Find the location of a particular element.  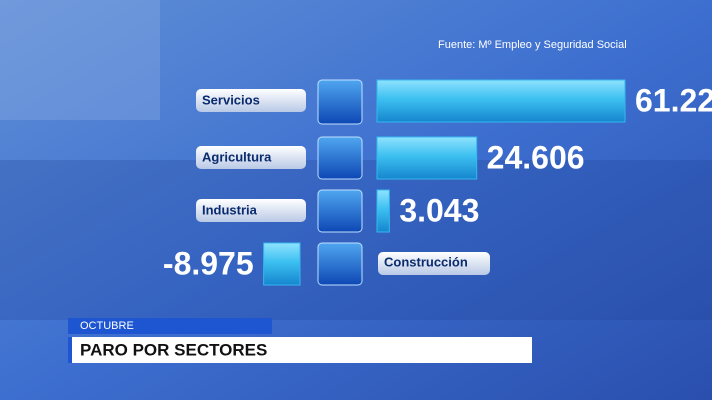

subtitle: OCTUBRE is located at coordinates (107, 326).